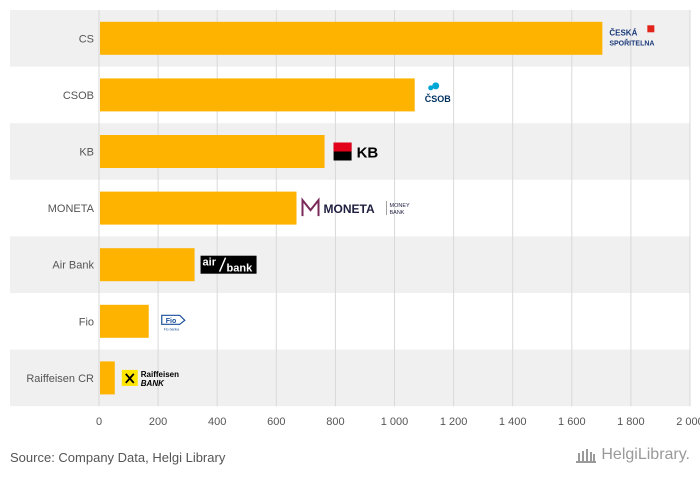 The height and width of the screenshot is (483, 700). Describe the element at coordinates (342, 147) in the screenshot. I see `kb-square-icon` at that location.